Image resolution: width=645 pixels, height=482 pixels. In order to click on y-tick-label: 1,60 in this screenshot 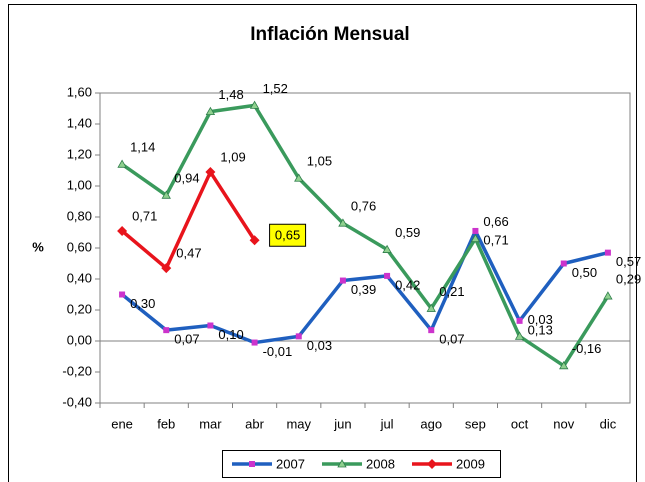, I will do `click(79, 91)`.